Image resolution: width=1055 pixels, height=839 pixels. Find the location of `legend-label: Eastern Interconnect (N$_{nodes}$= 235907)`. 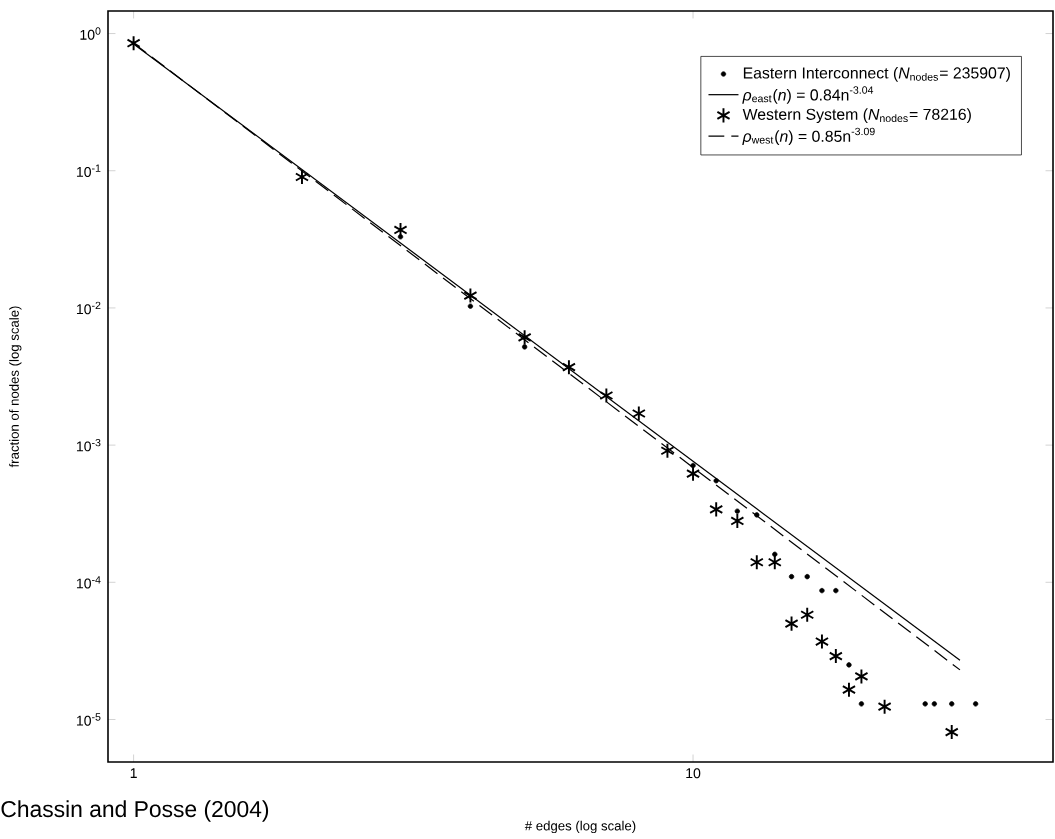

legend-label: Eastern Interconnect (N$_{nodes}$= 235907) is located at coordinates (876, 74).